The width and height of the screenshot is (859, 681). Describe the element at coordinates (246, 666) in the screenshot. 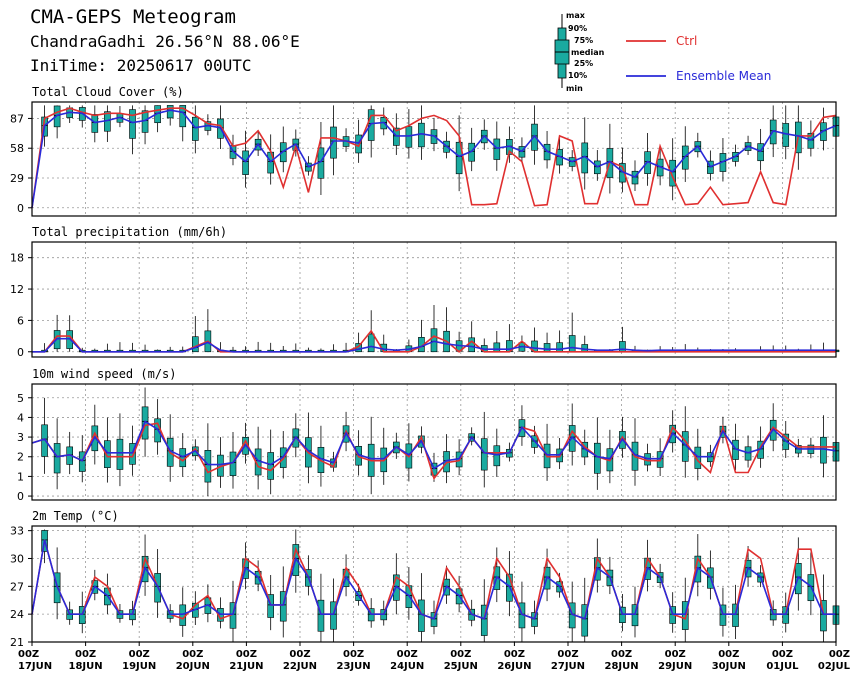

I see `x-tick-label-date: 21JUN` at that location.